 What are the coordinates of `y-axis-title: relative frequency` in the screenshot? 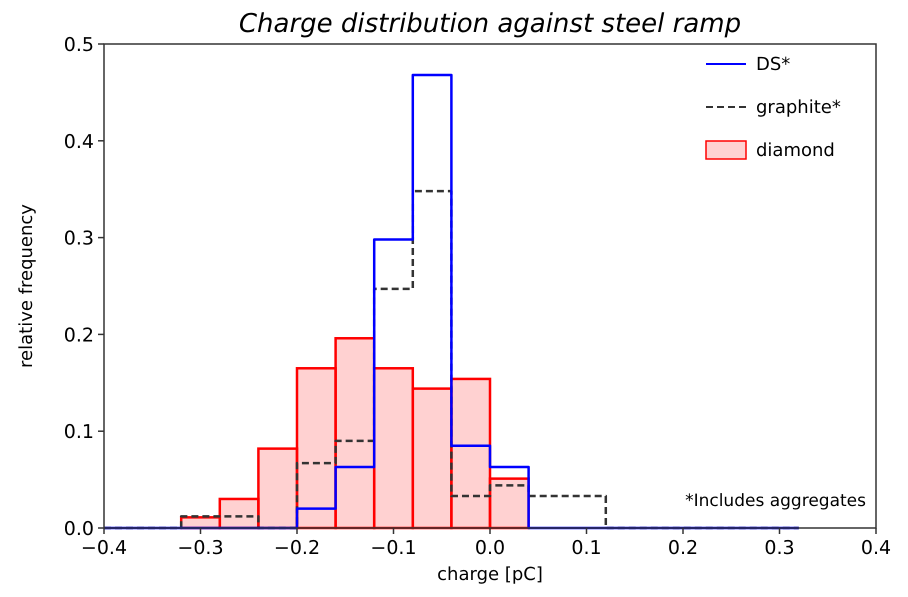 It's located at (26, 286).